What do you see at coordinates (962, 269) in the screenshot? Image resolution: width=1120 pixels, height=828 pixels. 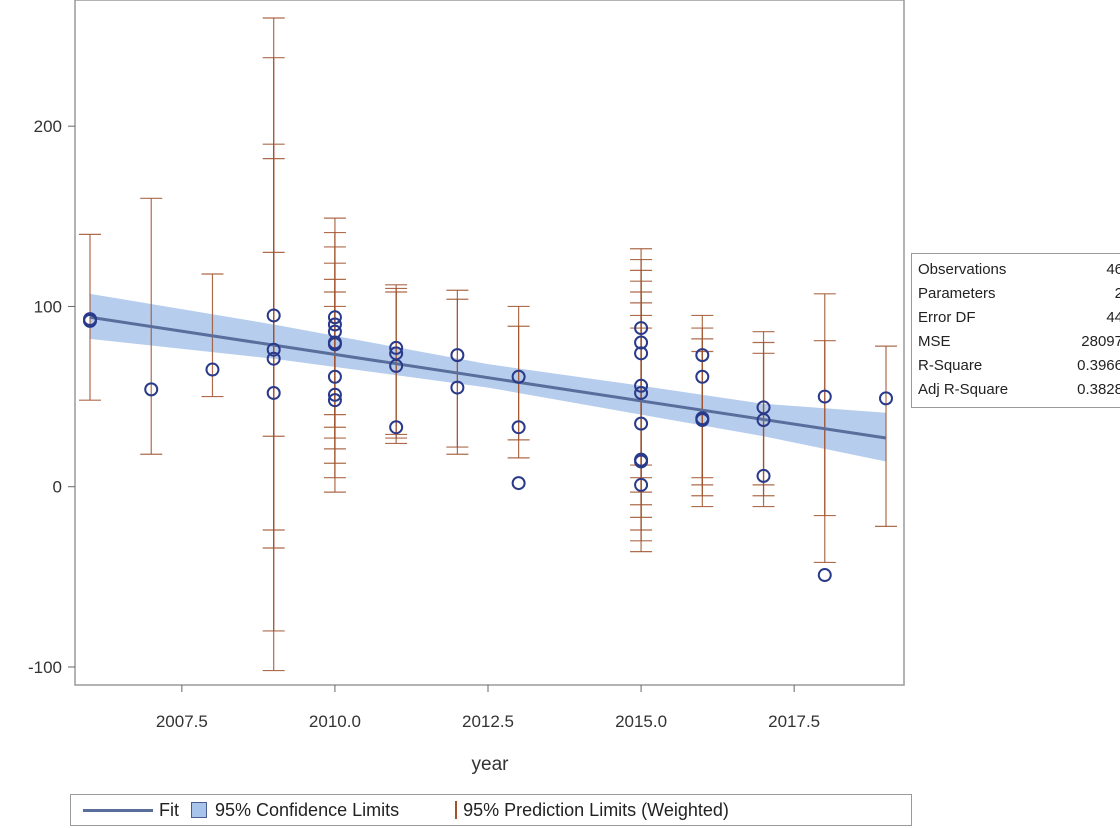 I see `stat-label: Observations` at bounding box center [962, 269].